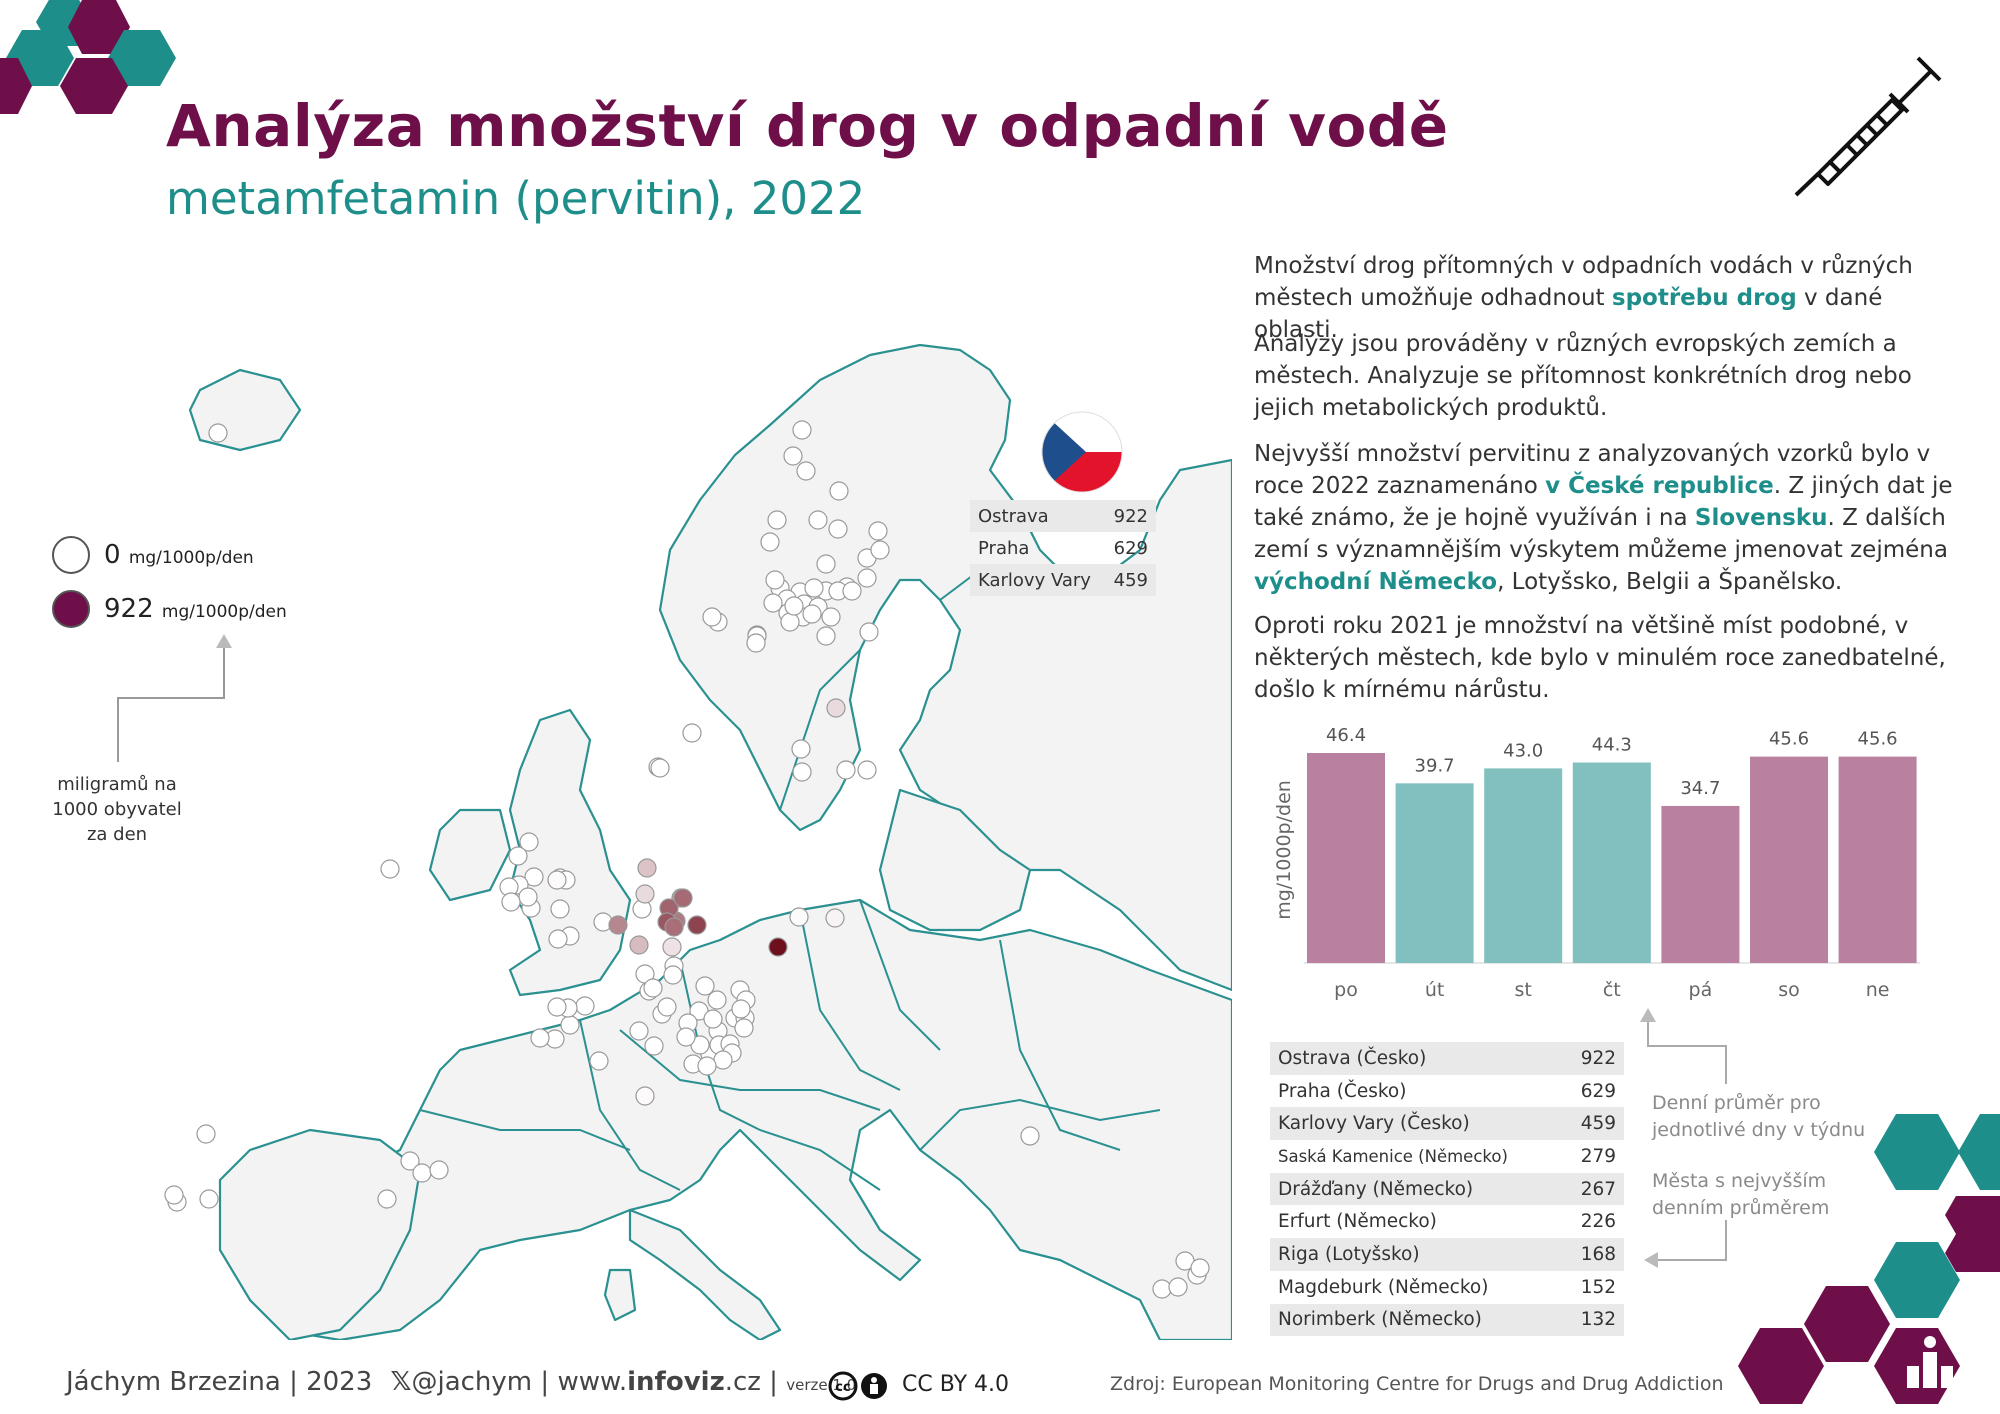 This screenshot has height=1414, width=2000. I want to click on chart-note: Denní průměr pro jednotlivé dny v týdnu, so click(1759, 1116).